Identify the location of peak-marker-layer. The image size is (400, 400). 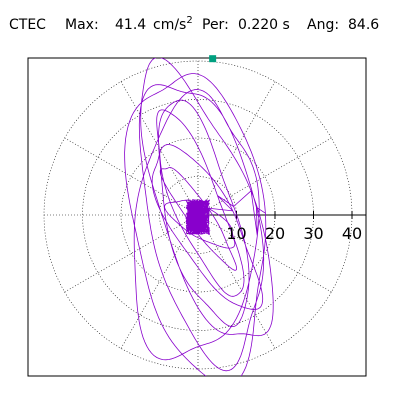
(213, 59).